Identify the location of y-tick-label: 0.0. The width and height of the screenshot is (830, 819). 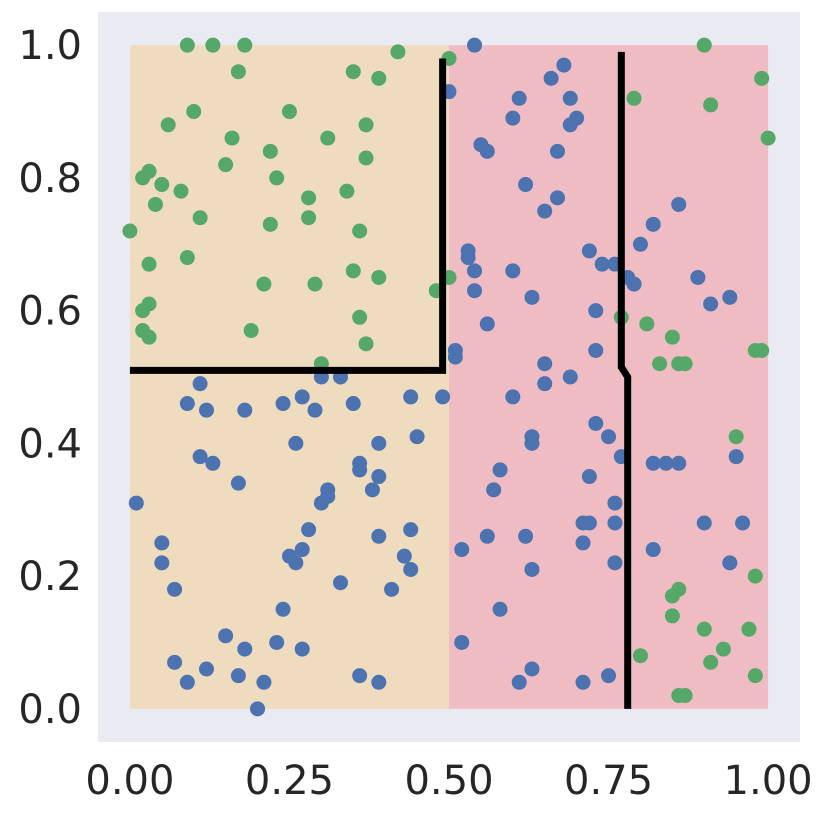
(50, 710).